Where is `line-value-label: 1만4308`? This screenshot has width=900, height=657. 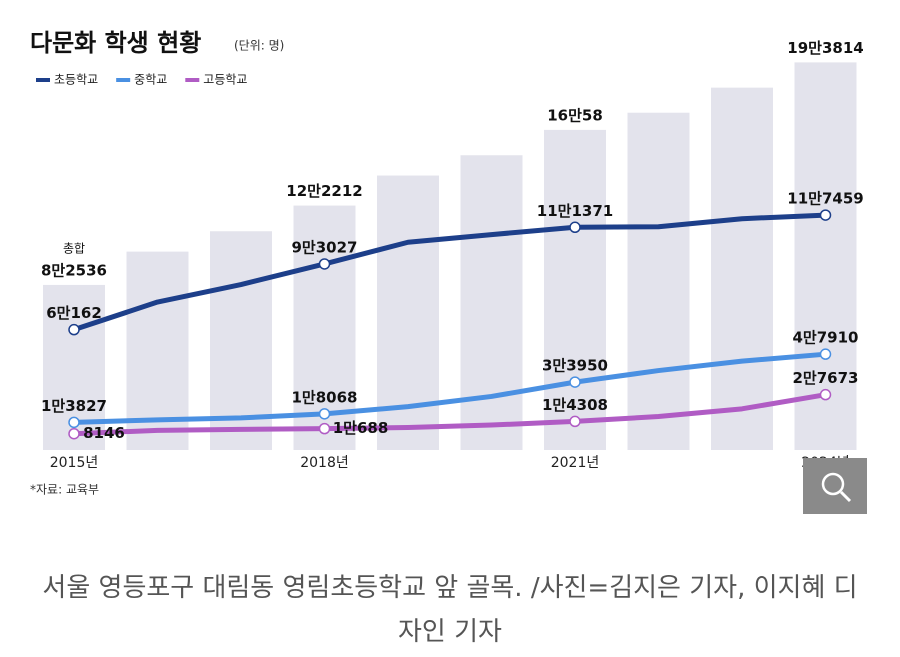
line-value-label: 1만4308 is located at coordinates (575, 405).